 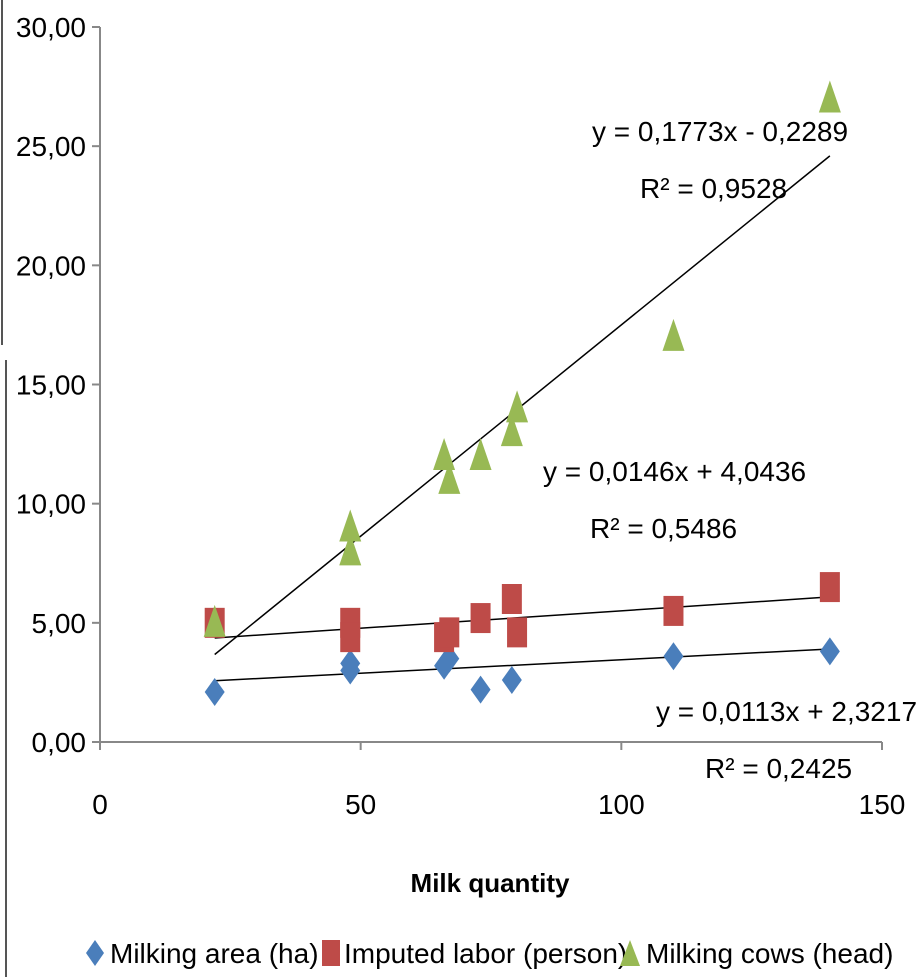 What do you see at coordinates (331, 953) in the screenshot?
I see `legend-square-icon` at bounding box center [331, 953].